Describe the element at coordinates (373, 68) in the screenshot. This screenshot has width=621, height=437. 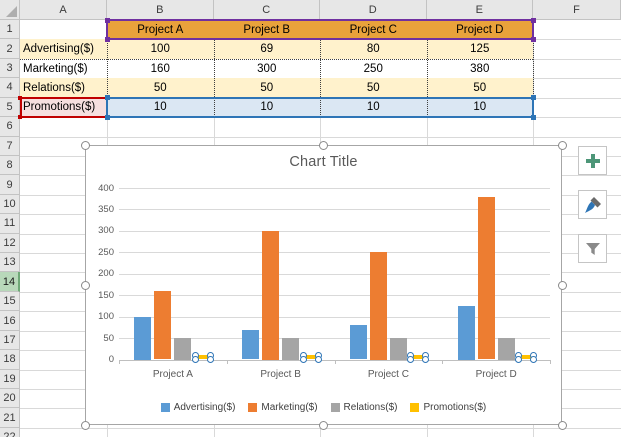
I see `cell-D3: 250` at that location.